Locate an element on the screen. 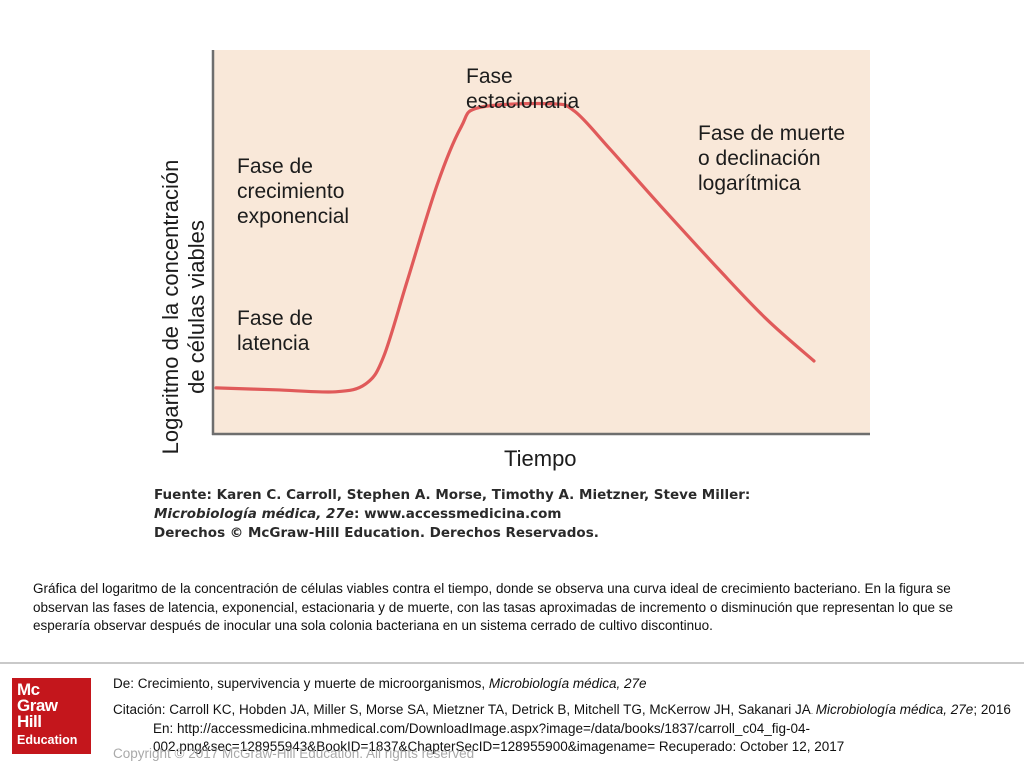  annotation-stationary-phase: Fase estacionaria is located at coordinates (523, 89).